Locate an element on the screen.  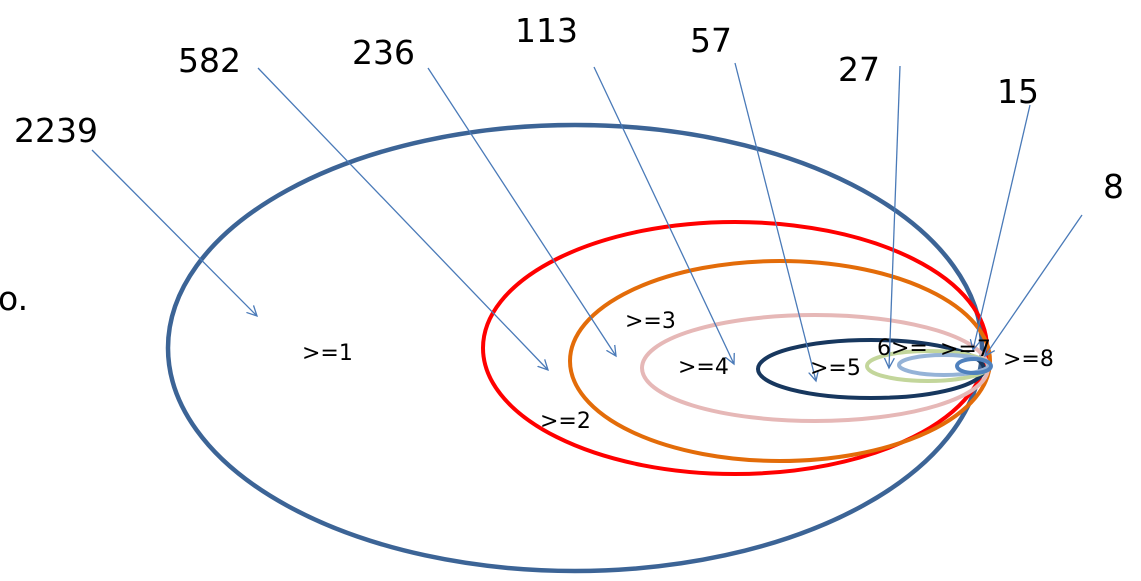
level-label-5: >=5 is located at coordinates (835, 368).